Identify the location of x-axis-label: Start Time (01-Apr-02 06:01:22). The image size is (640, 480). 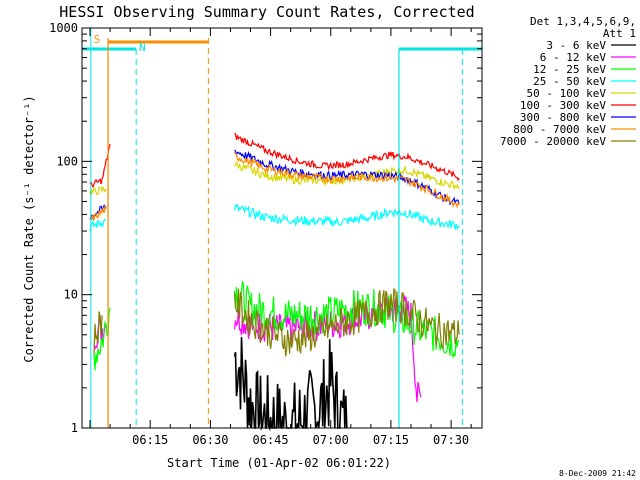
(279, 463).